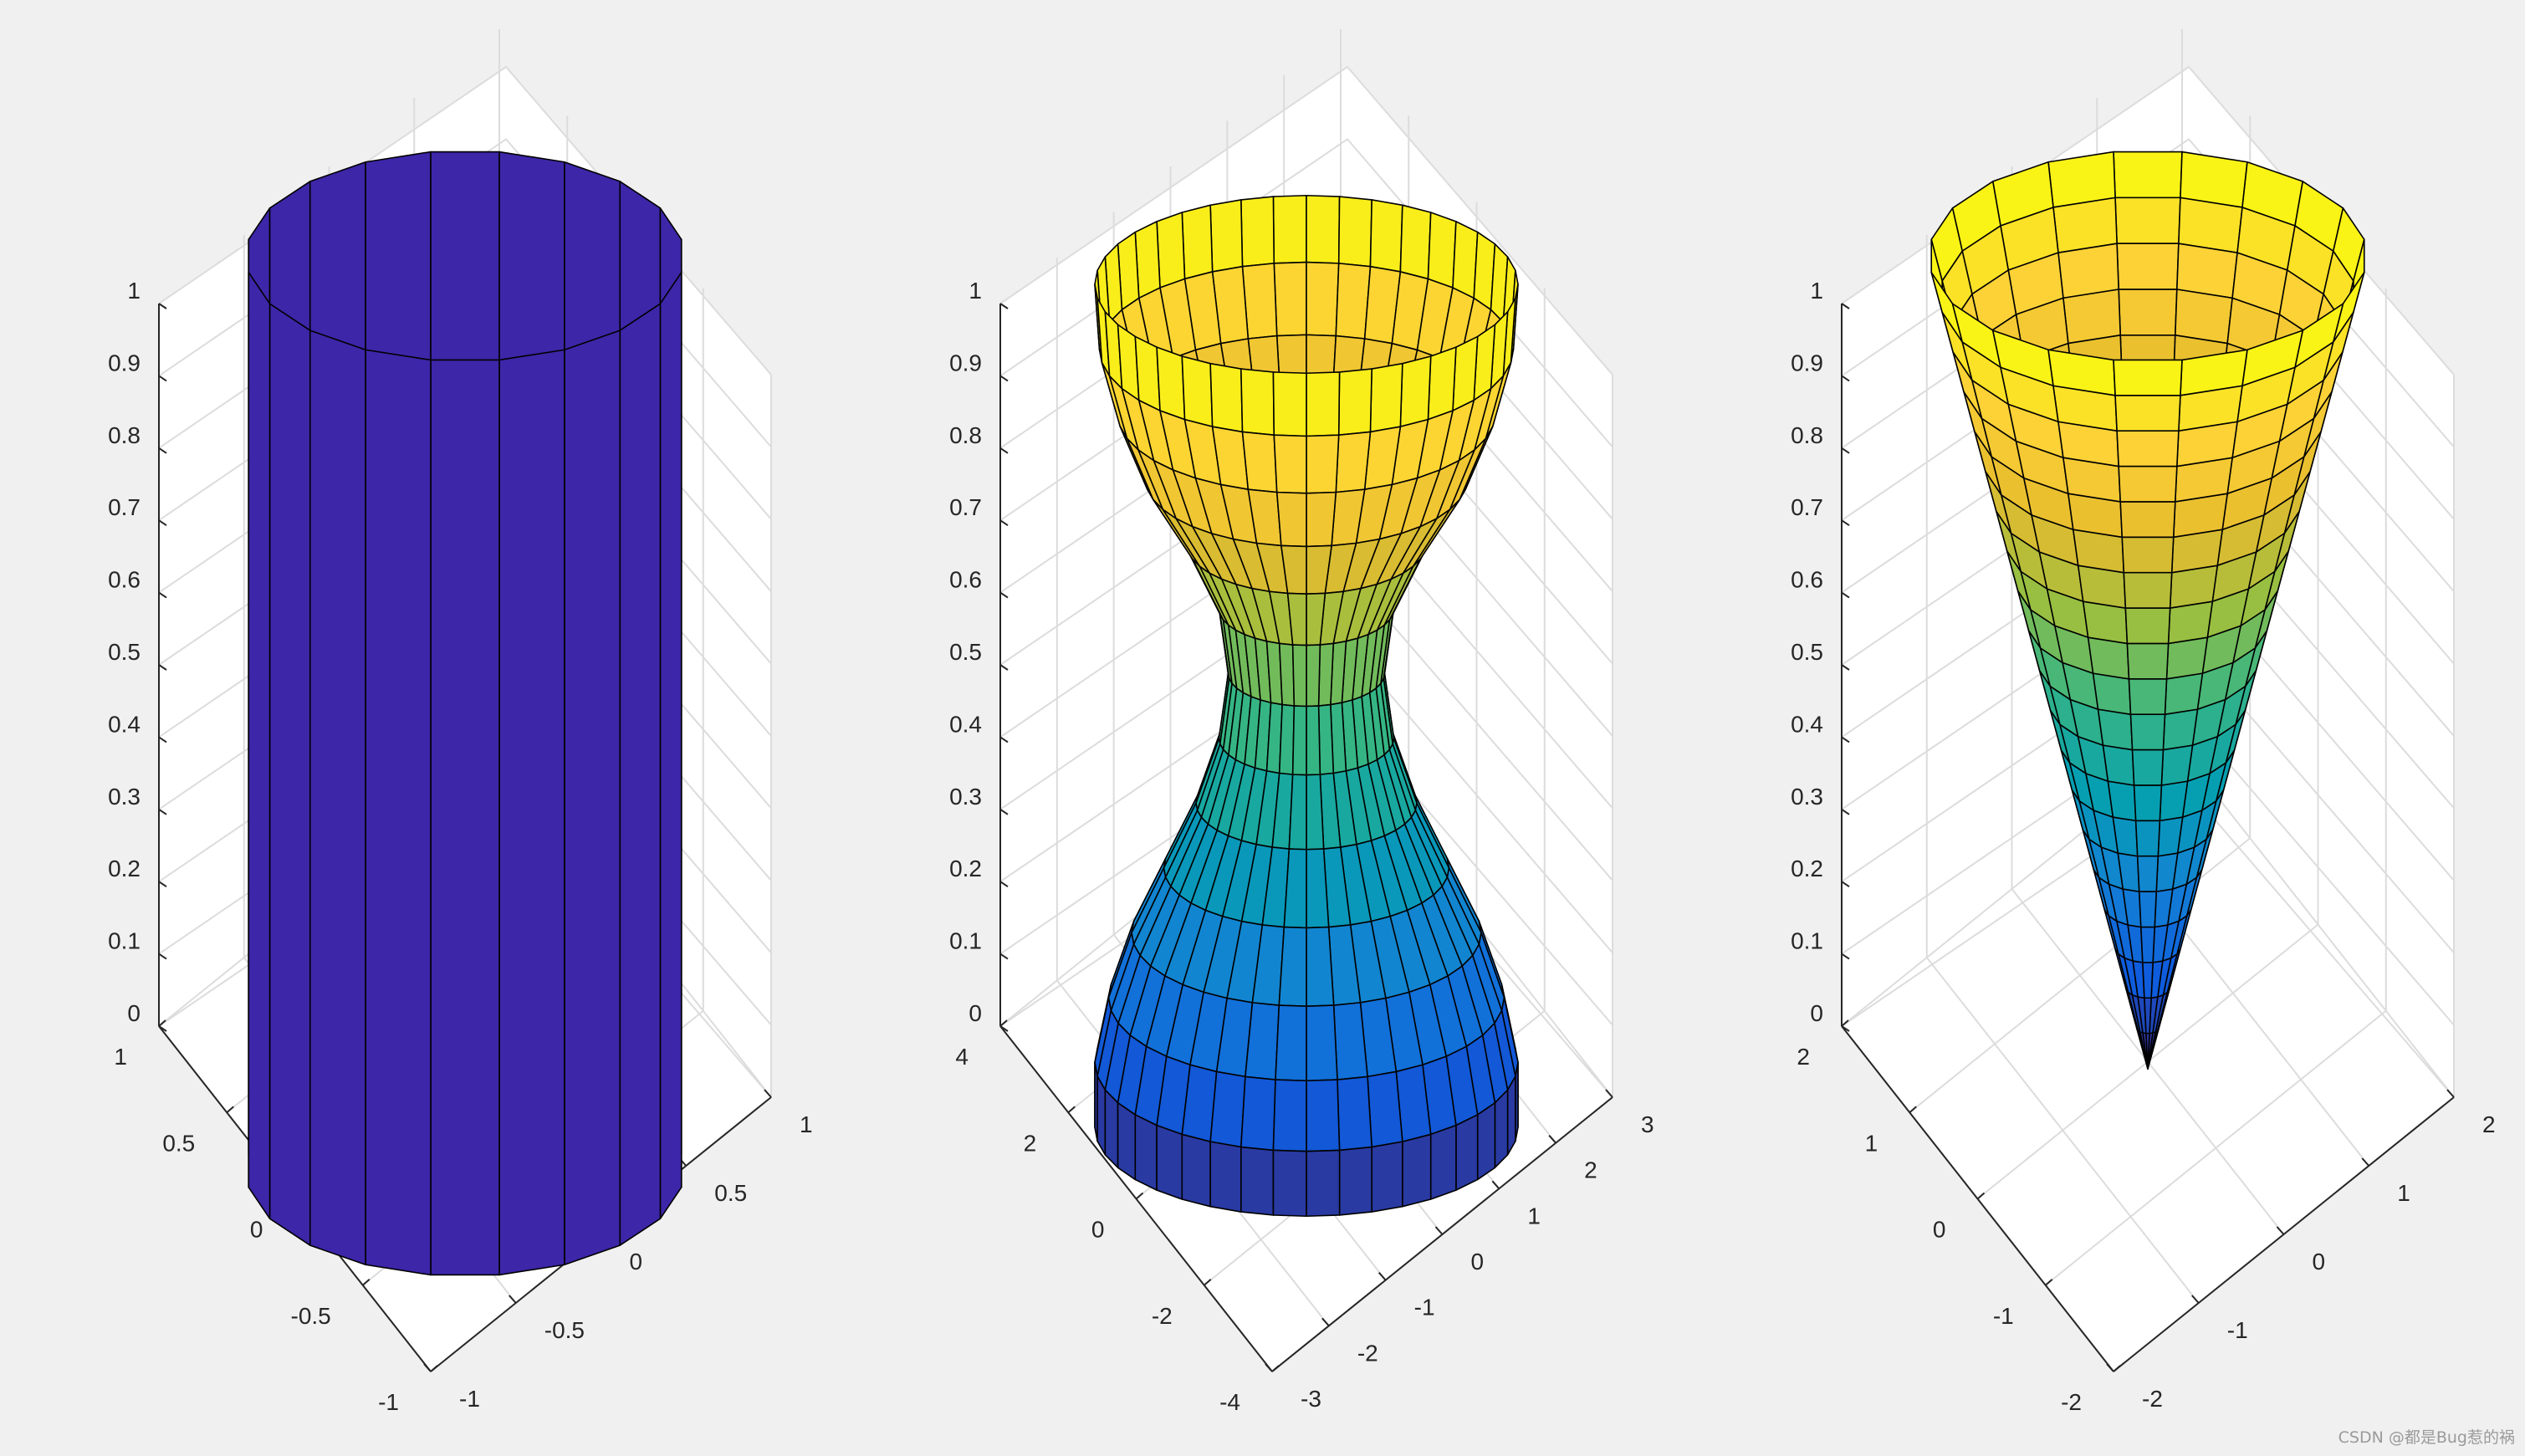 Image resolution: width=2525 pixels, height=1456 pixels. Describe the element at coordinates (2003, 1316) in the screenshot. I see `y-tick-label: -1` at that location.